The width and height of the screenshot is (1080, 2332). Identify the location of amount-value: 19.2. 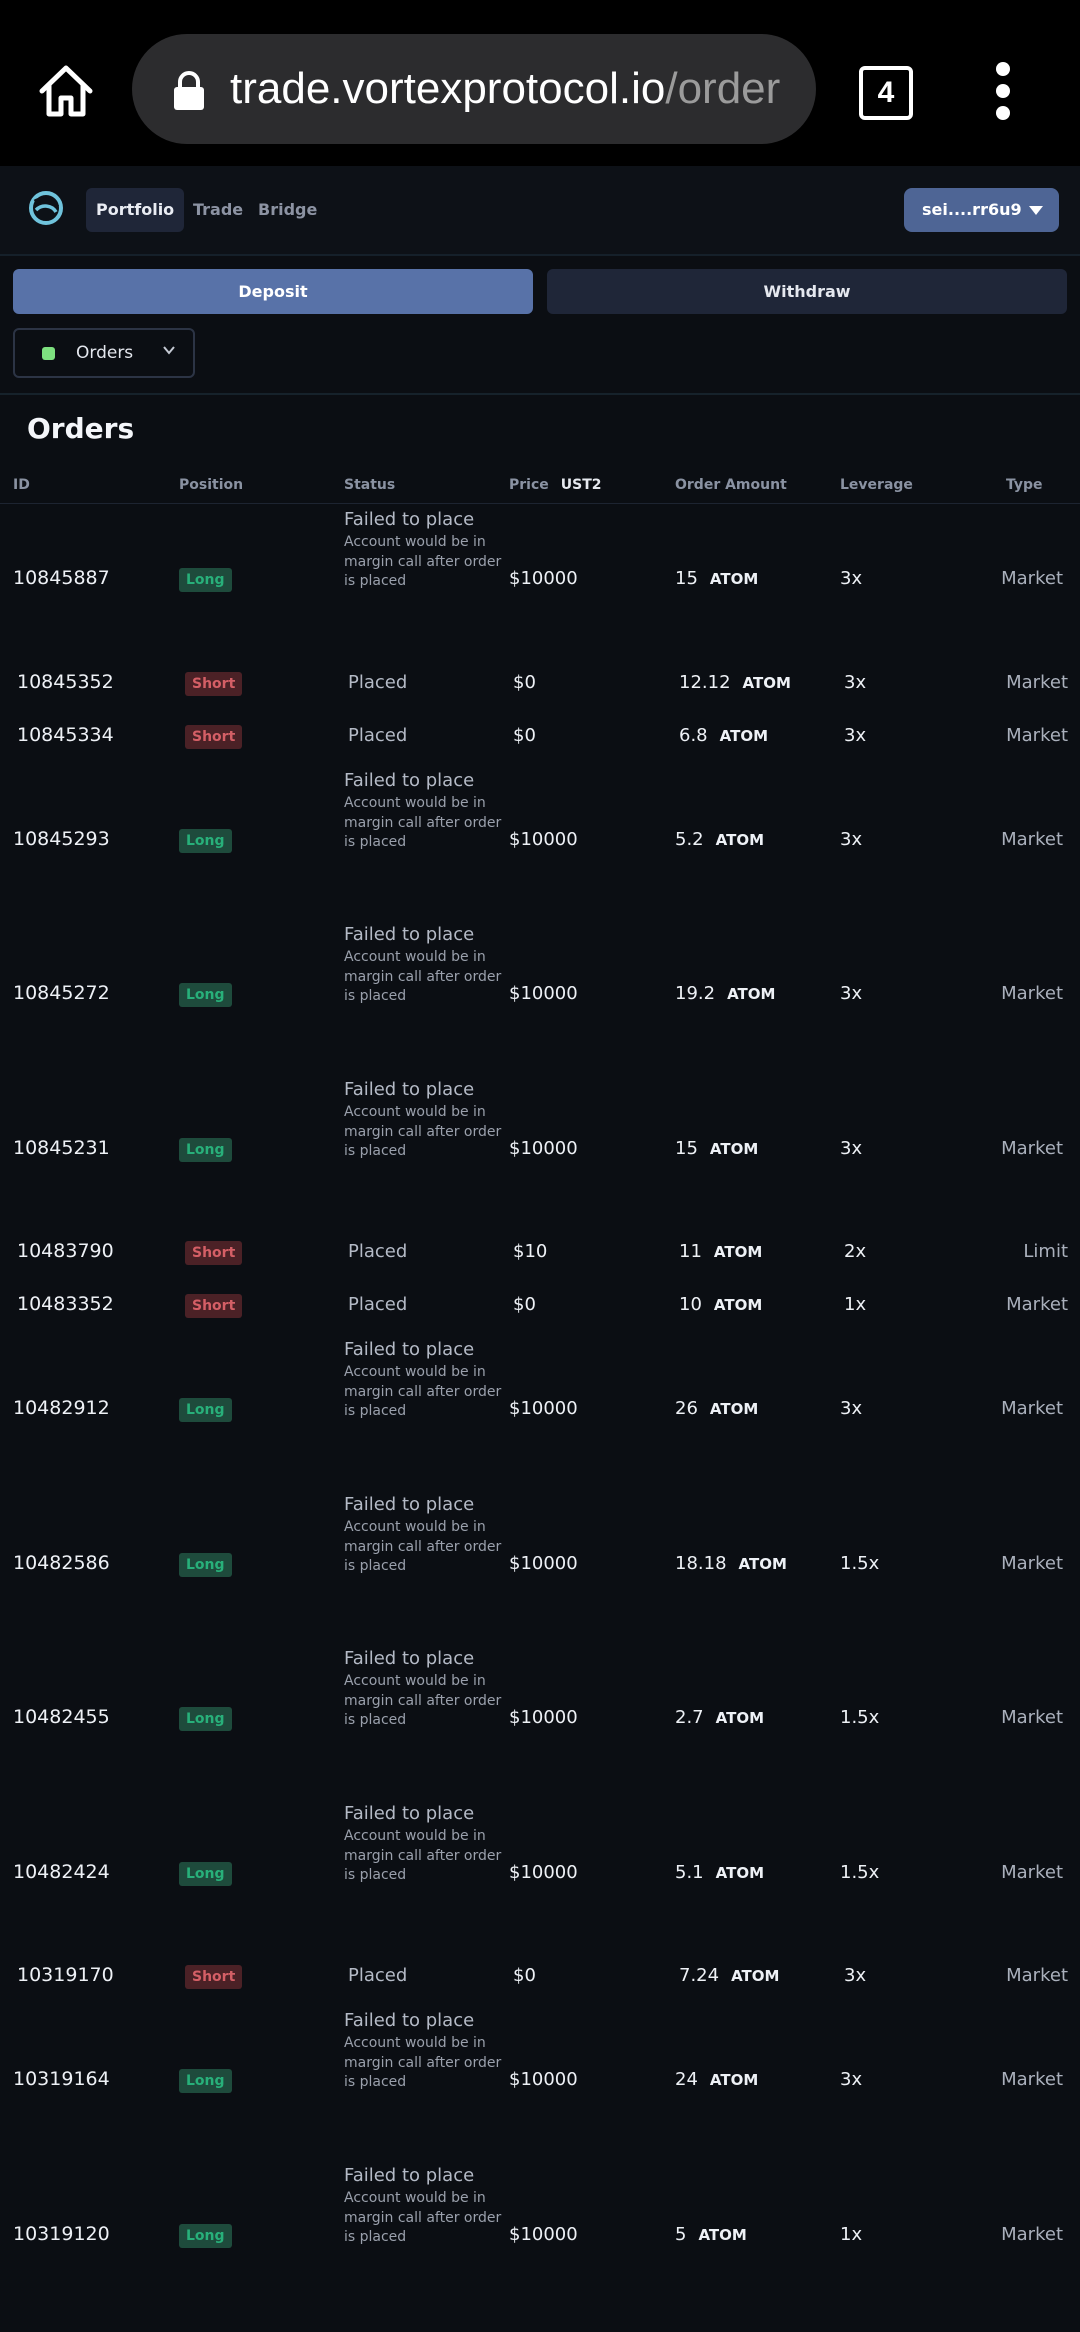
(695, 993).